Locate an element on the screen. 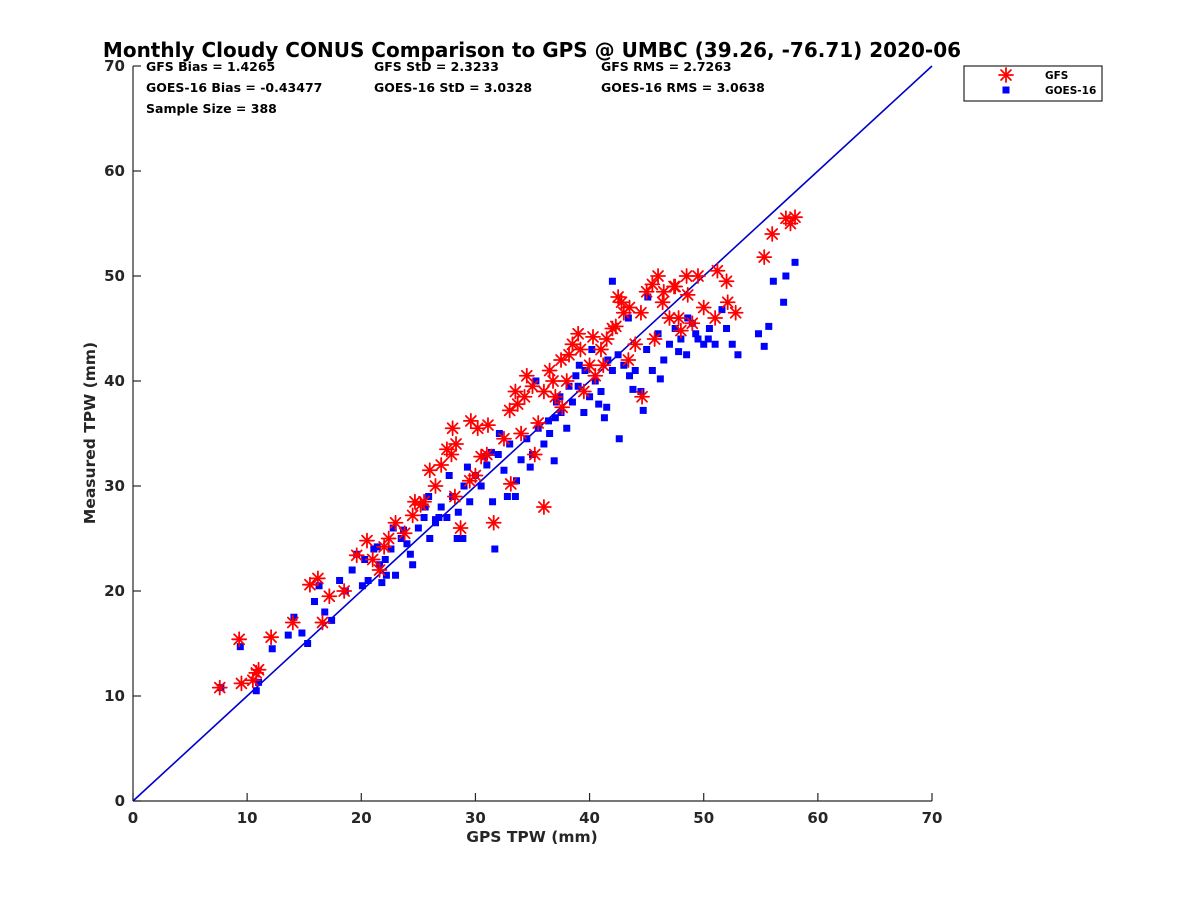 The height and width of the screenshot is (900, 1200). stat-goes-std: GOES-16 StD = 3.0328 is located at coordinates (453, 87).